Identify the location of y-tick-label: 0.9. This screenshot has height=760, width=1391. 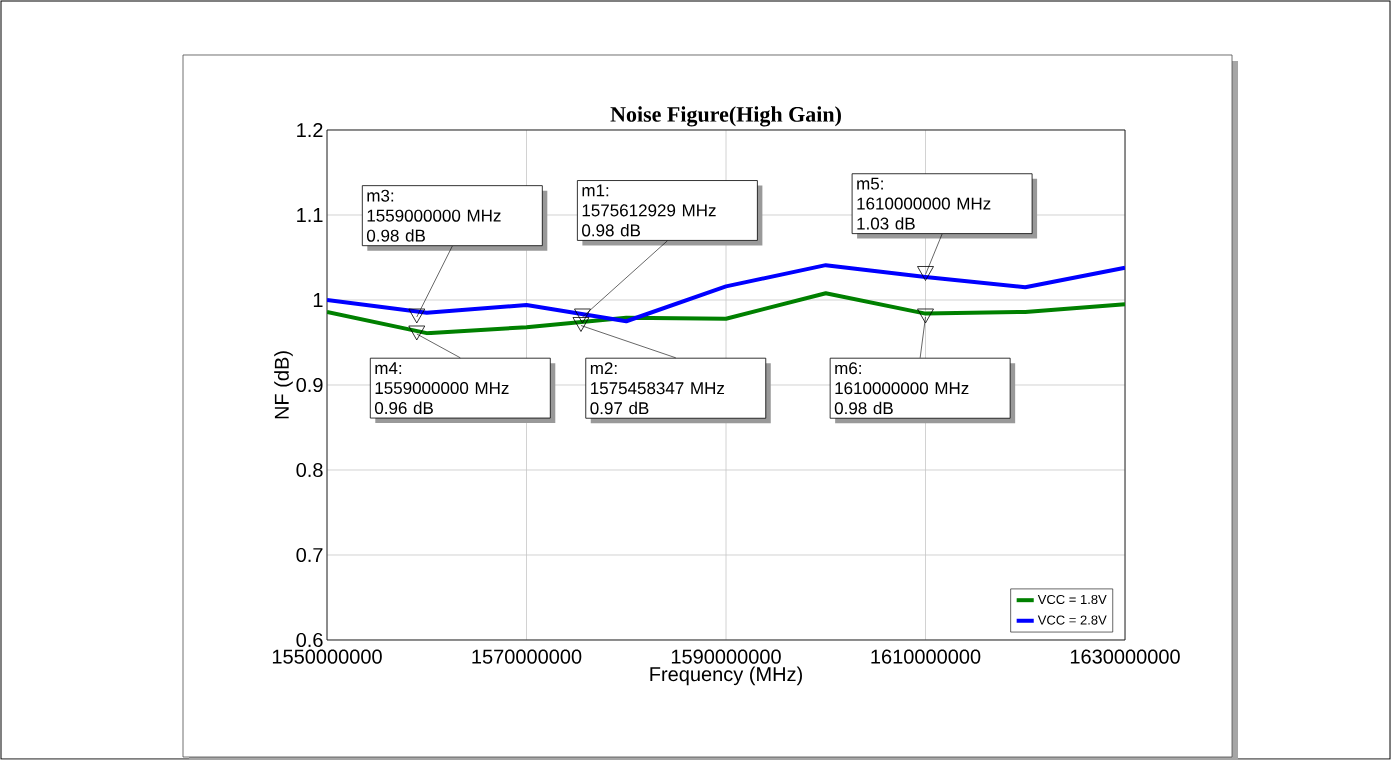
(309, 385).